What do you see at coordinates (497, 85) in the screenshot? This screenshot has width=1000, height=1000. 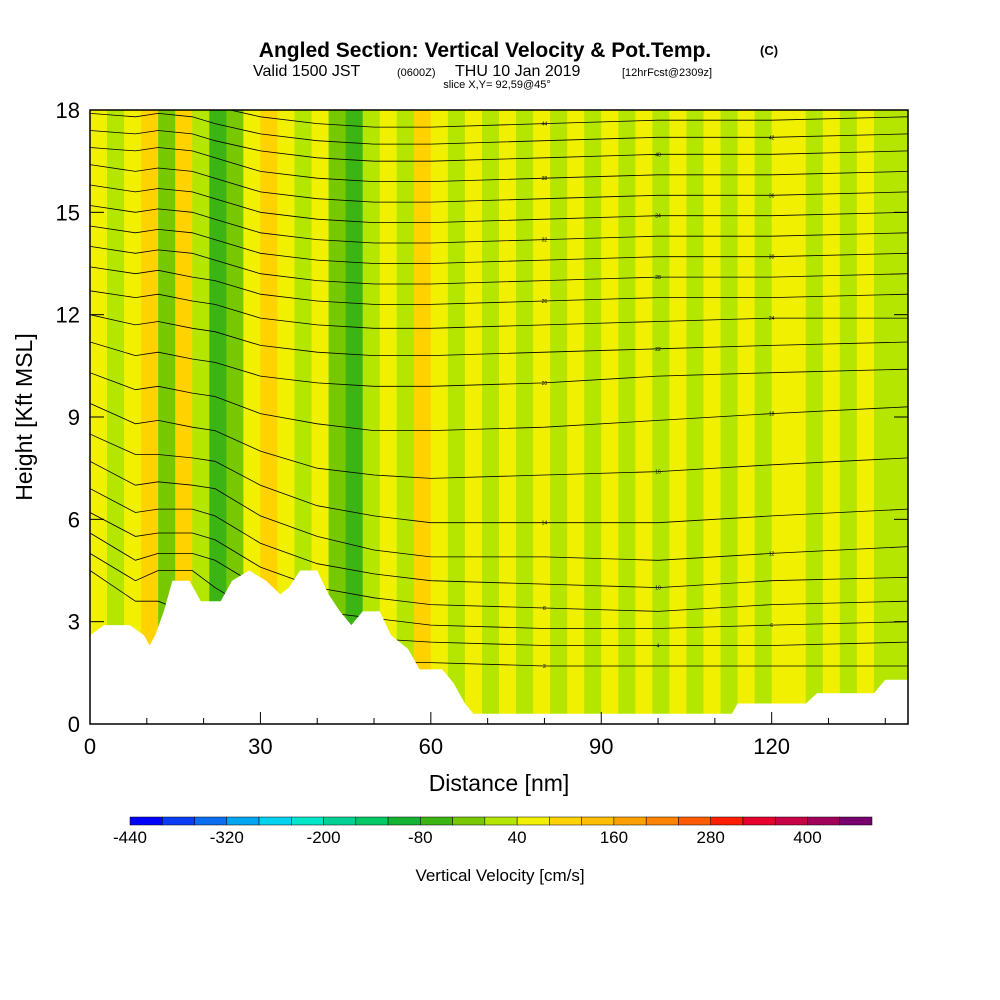 I see `slice-label: slice X,Y= 92,59@45°` at bounding box center [497, 85].